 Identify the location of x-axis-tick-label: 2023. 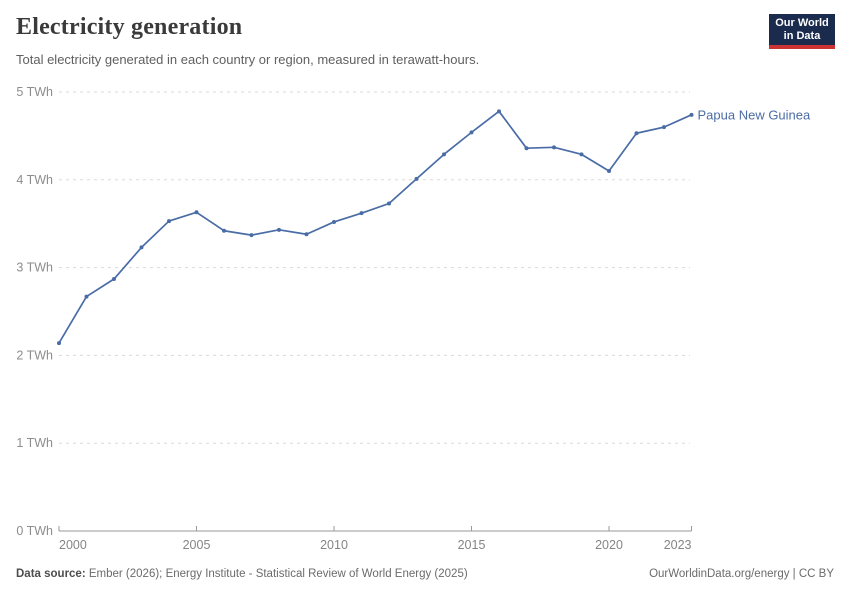
(678, 545).